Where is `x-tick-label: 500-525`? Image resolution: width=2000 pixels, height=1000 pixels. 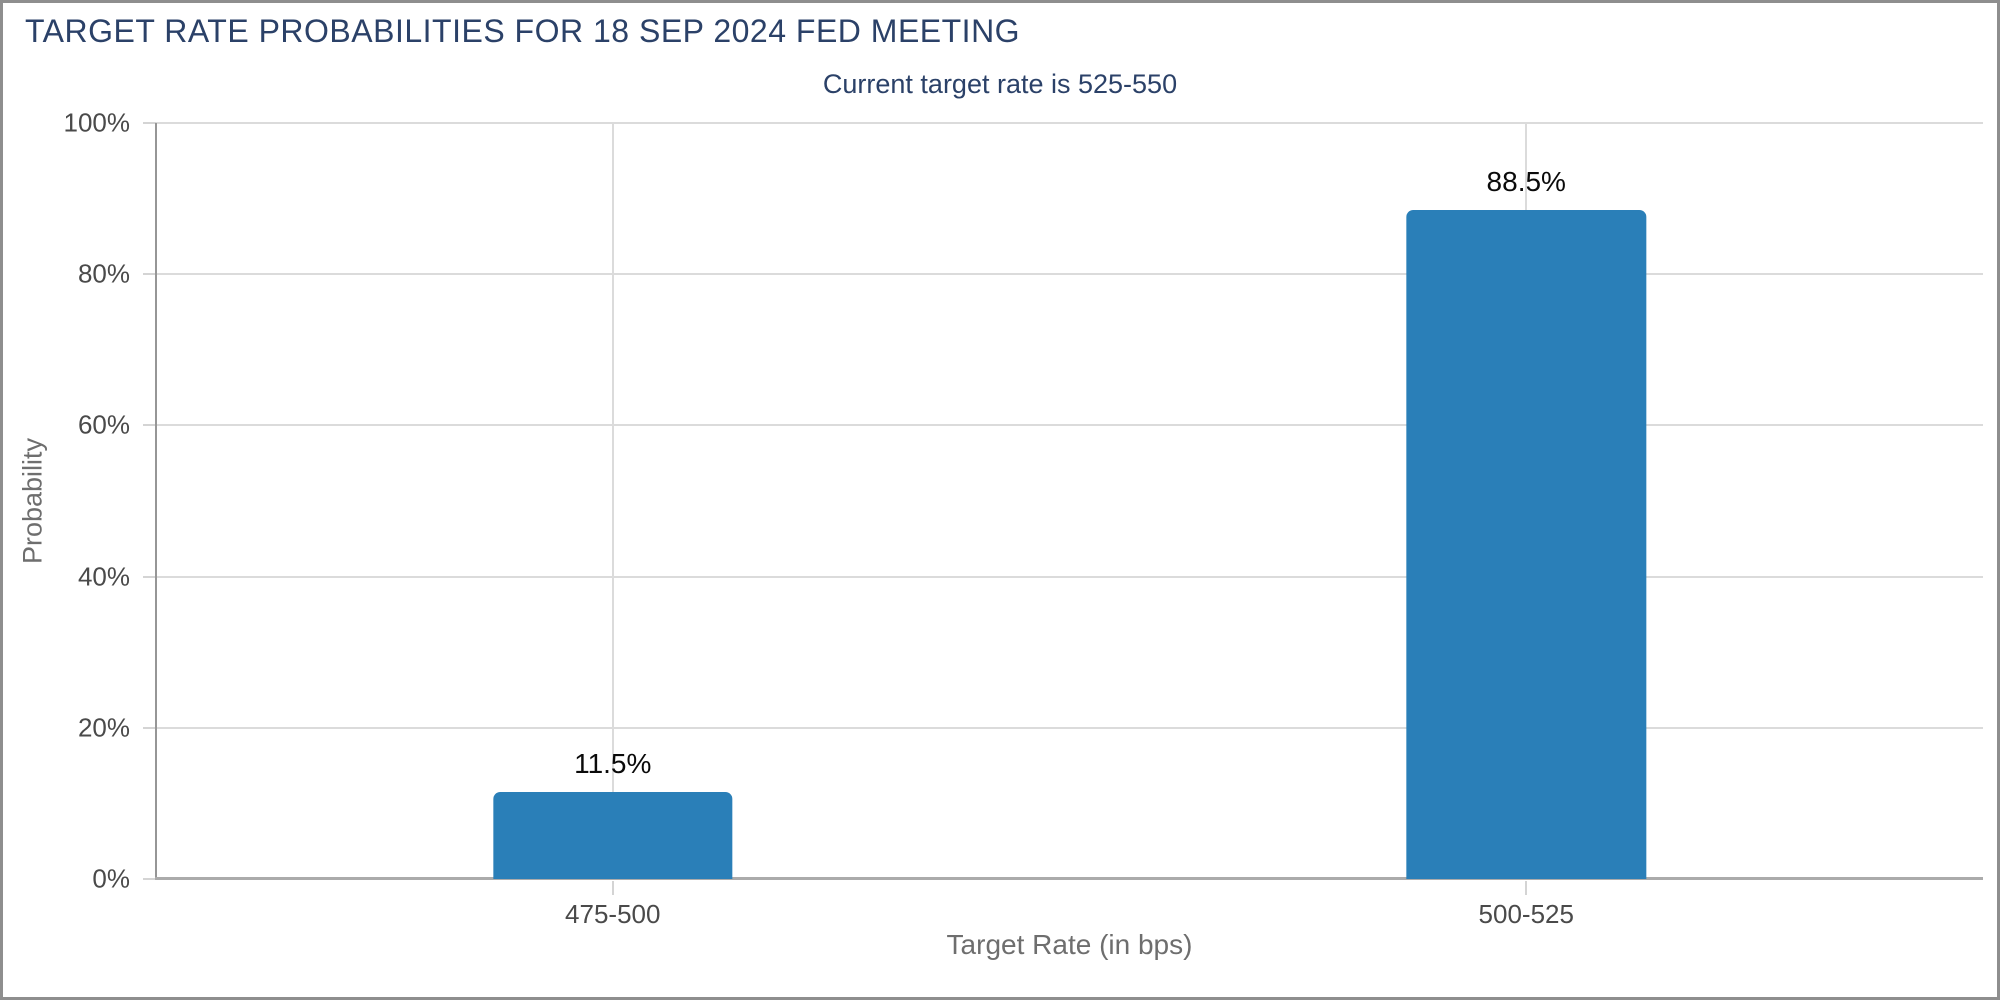 x-tick-label: 500-525 is located at coordinates (1526, 914).